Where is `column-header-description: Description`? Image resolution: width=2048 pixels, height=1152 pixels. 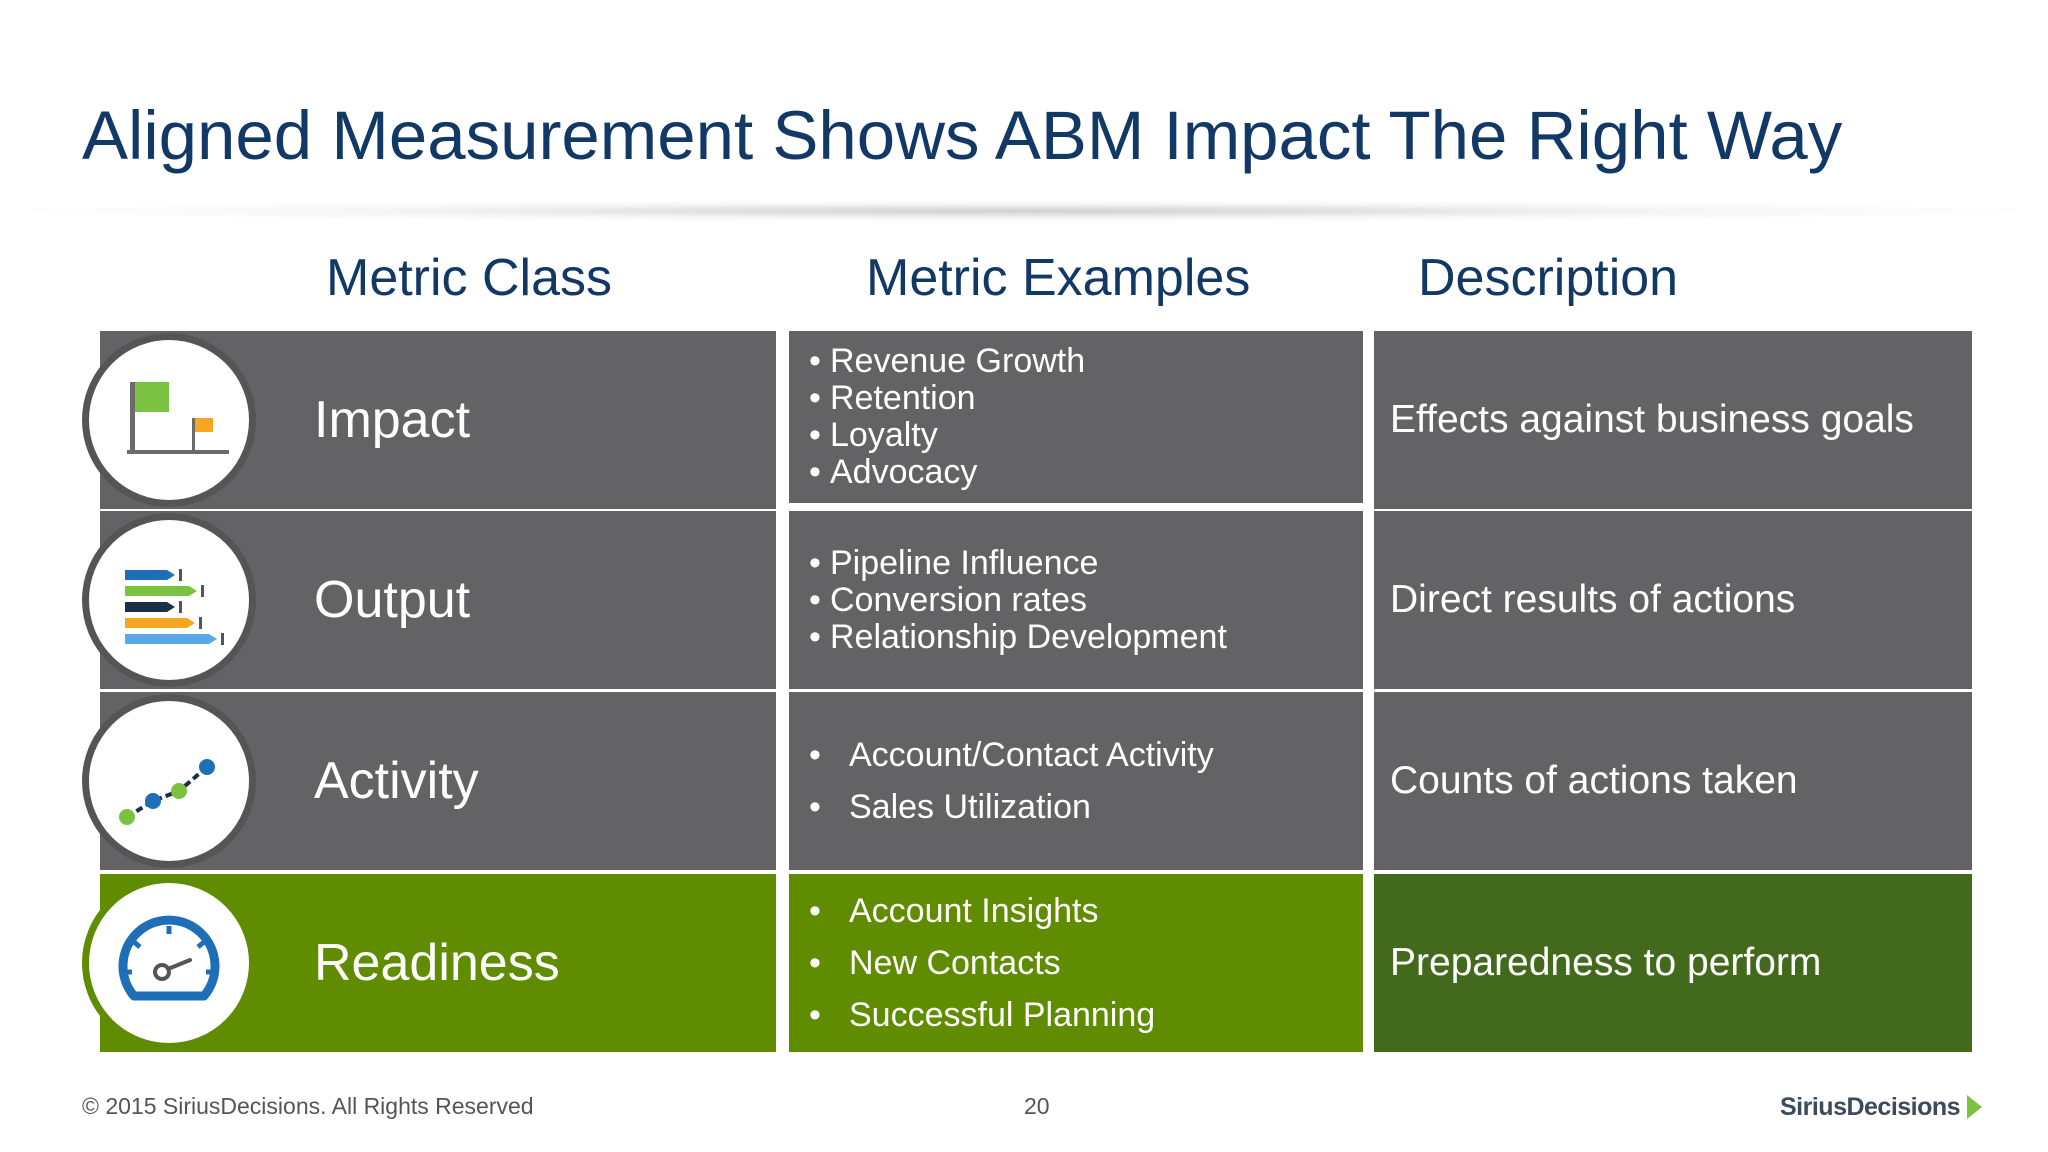
column-header-description: Description is located at coordinates (1548, 278).